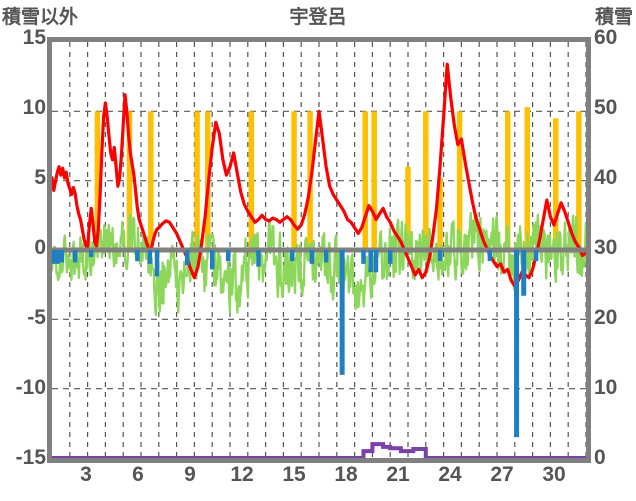  I want to click on left-axis-tick-5: 5, so click(40, 177).